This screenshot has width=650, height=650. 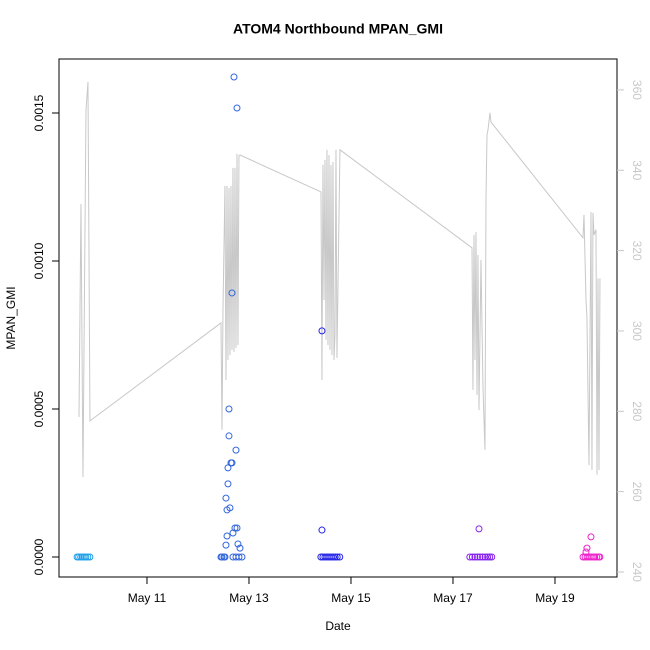 I want to click on x-tick-label: May 17, so click(x=453, y=598).